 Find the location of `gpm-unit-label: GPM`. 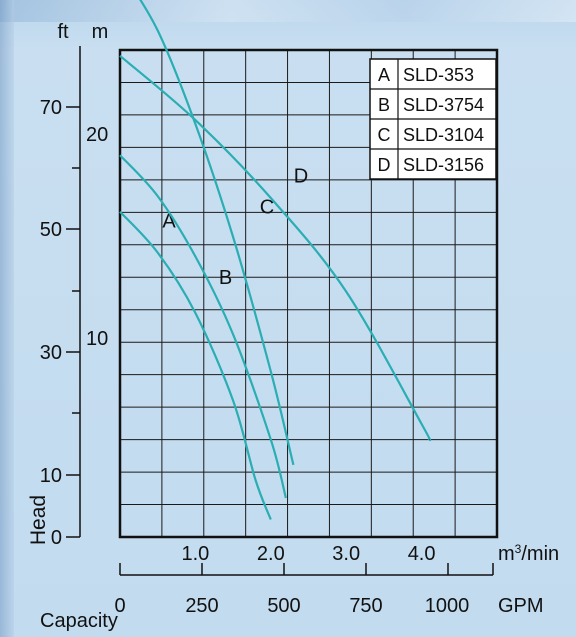

gpm-unit-label: GPM is located at coordinates (521, 606).